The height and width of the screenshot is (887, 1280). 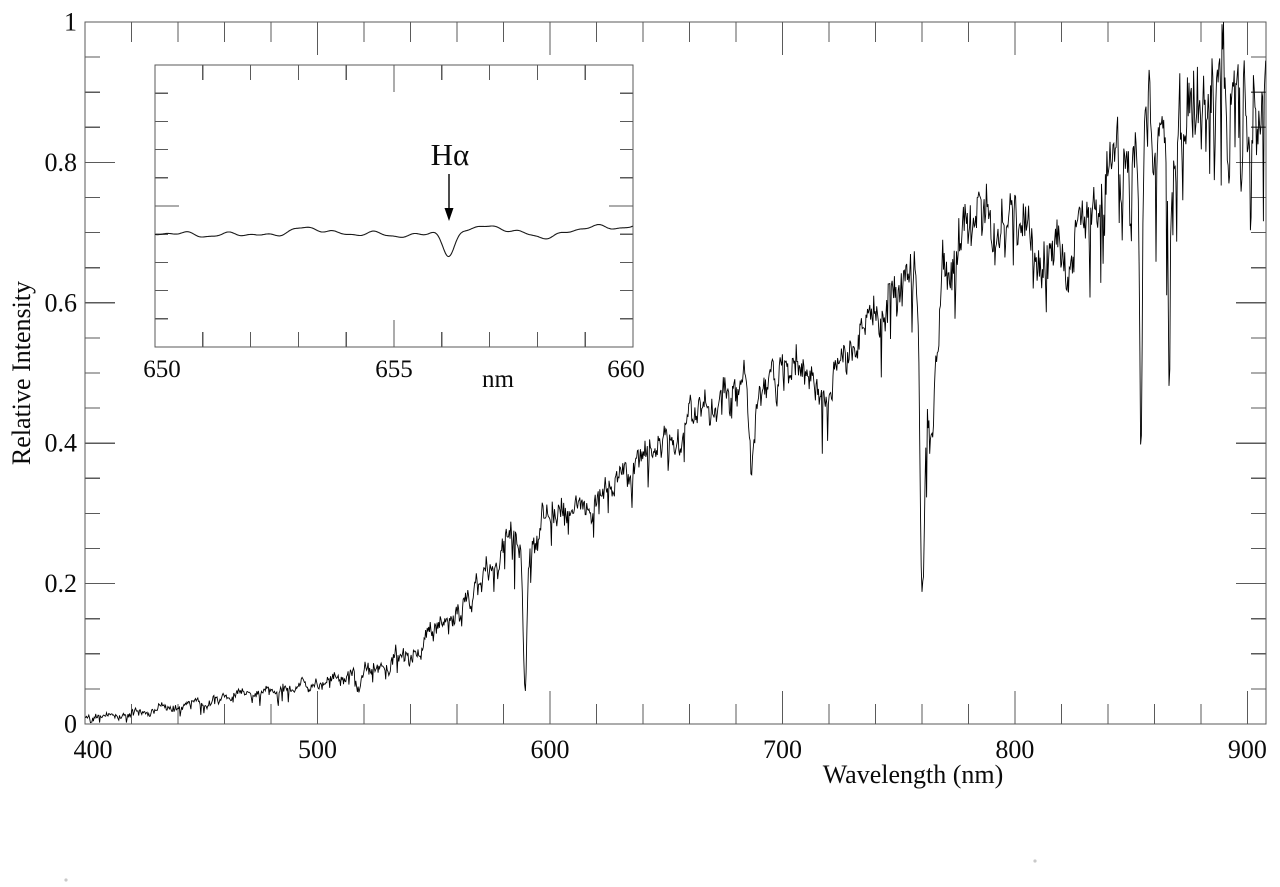 What do you see at coordinates (626, 369) in the screenshot?
I see `inset-x-tick-label: 660` at bounding box center [626, 369].